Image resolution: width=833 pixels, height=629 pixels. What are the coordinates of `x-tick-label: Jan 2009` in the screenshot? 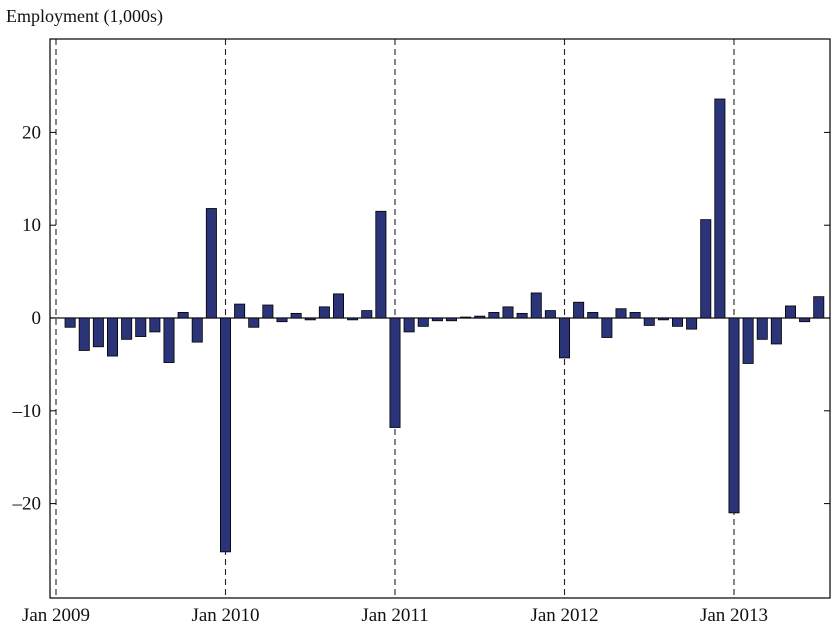 It's located at (56, 615).